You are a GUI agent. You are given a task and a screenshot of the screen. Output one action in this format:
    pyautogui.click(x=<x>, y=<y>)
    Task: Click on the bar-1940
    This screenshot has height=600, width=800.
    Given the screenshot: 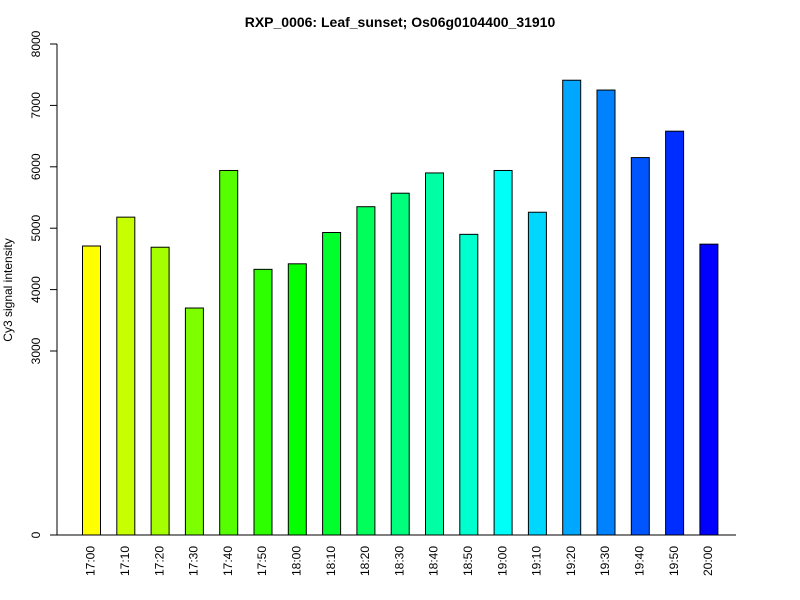 What is the action you would take?
    pyautogui.click(x=640, y=346)
    